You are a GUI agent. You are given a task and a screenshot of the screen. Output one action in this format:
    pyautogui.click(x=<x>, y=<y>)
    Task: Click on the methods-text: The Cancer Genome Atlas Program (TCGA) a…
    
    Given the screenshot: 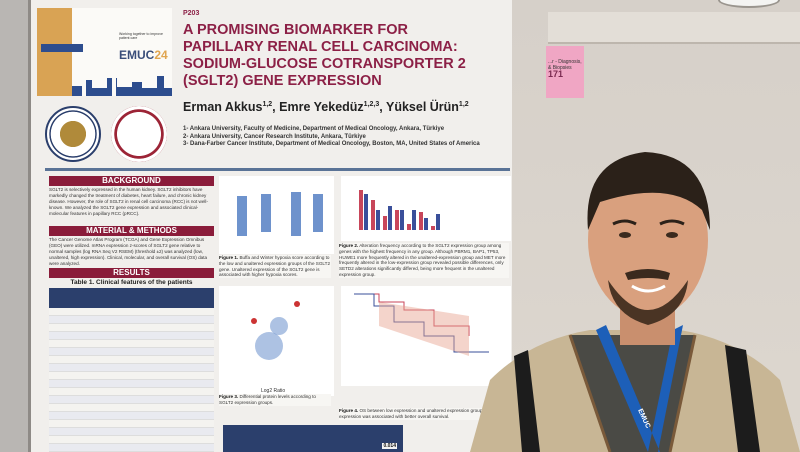 What is the action you would take?
    pyautogui.click(x=128, y=251)
    